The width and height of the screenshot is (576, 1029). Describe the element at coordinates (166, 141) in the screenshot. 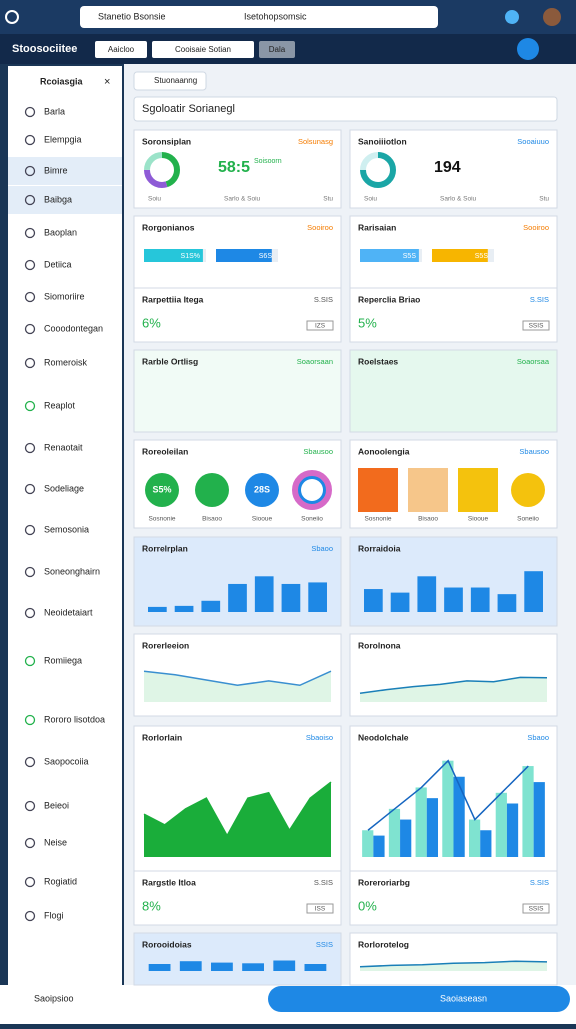

I see `card-title: Soronsiplan` at that location.